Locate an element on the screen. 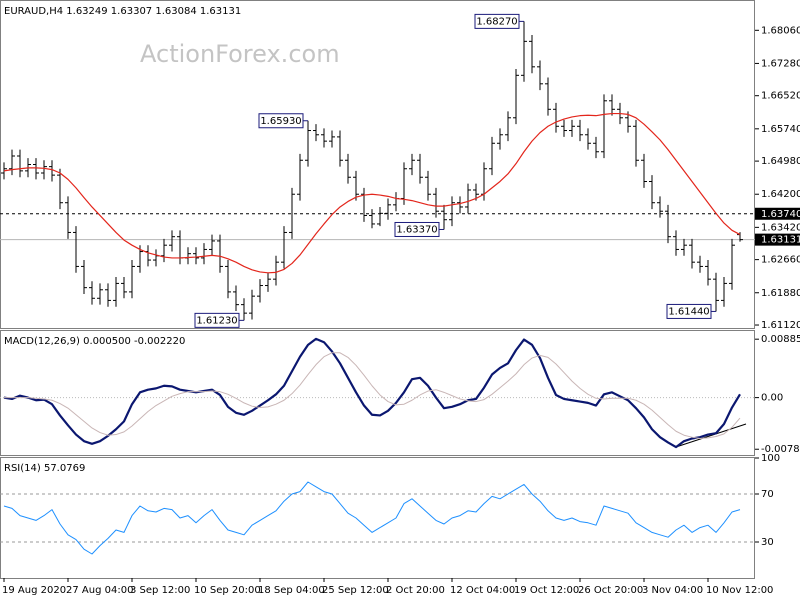 The width and height of the screenshot is (800, 600). y-tick-label: 1.67280 is located at coordinates (780, 63).